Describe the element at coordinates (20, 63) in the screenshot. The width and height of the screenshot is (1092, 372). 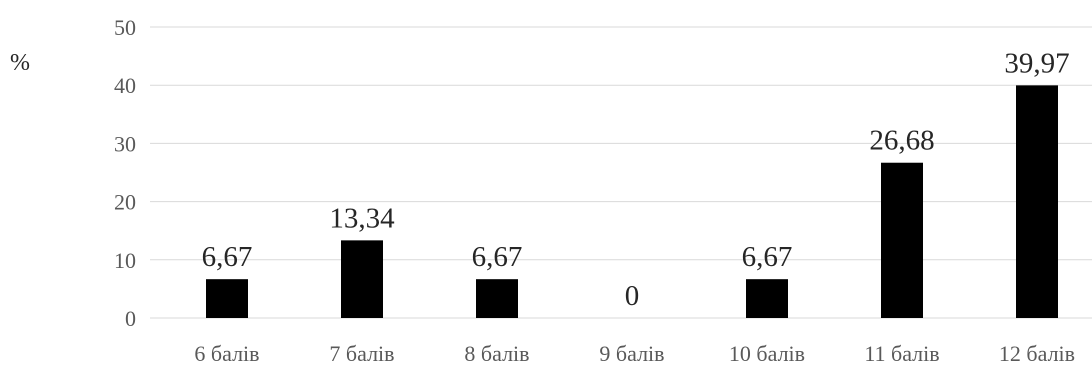
I see `y-axis-label: %` at that location.